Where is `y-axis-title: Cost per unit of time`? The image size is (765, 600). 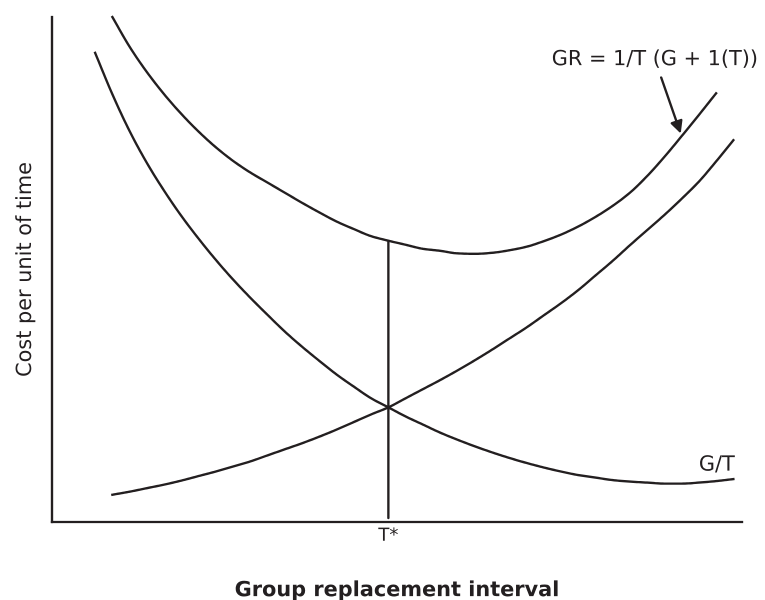
y-axis-title: Cost per unit of time is located at coordinates (25, 269).